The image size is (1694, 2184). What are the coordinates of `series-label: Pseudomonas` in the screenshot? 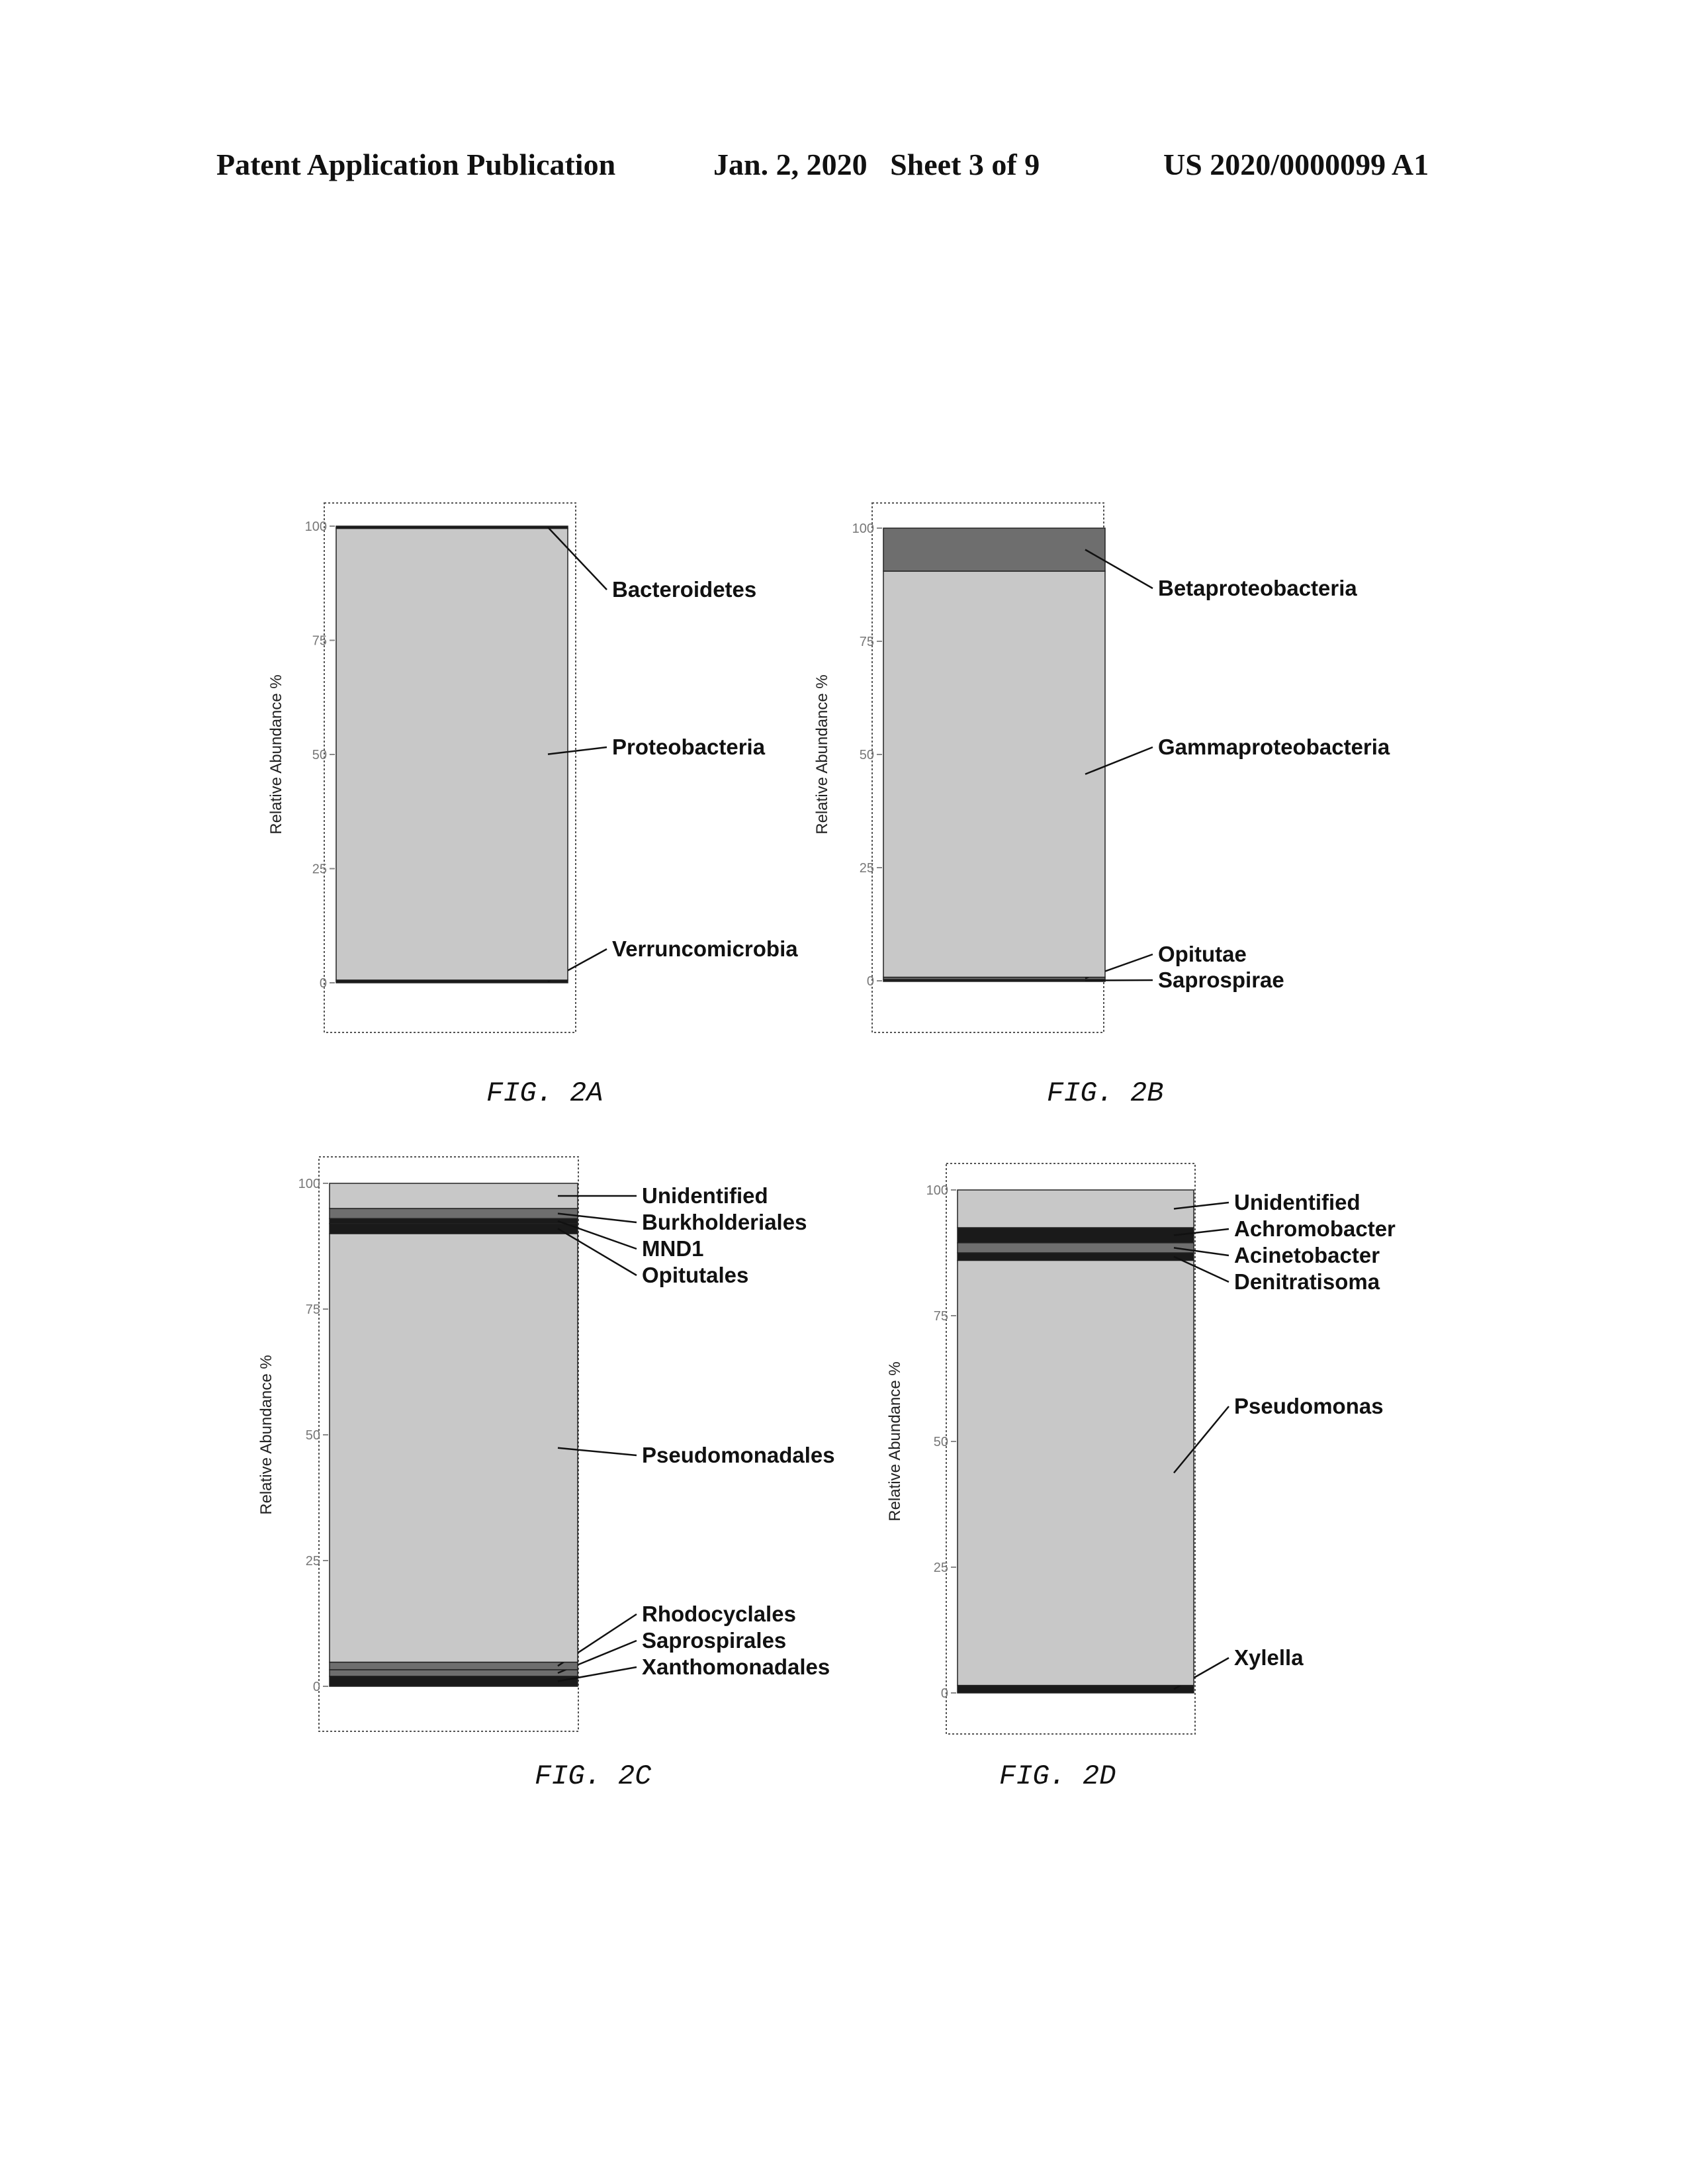 It's located at (1309, 1406).